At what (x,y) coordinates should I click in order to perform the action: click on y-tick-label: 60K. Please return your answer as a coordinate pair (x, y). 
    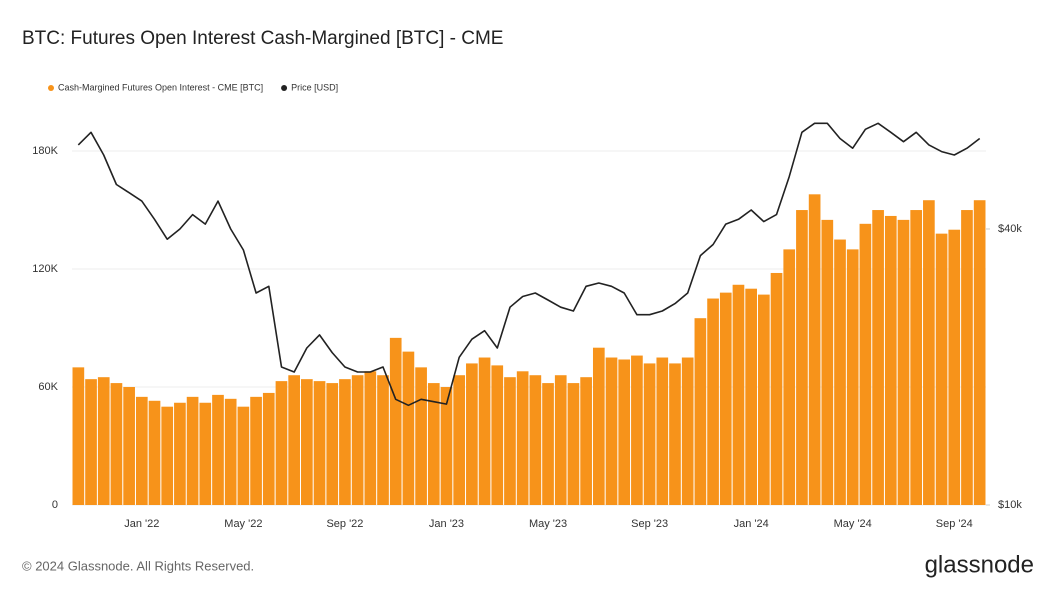
    Looking at the image, I should click on (48, 387).